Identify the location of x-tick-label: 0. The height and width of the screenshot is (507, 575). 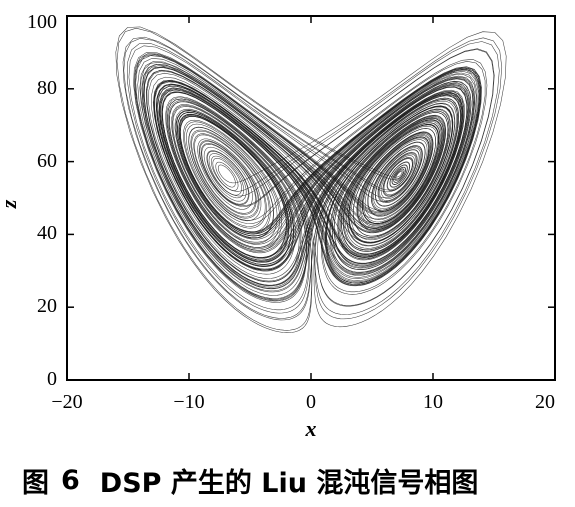
(311, 402).